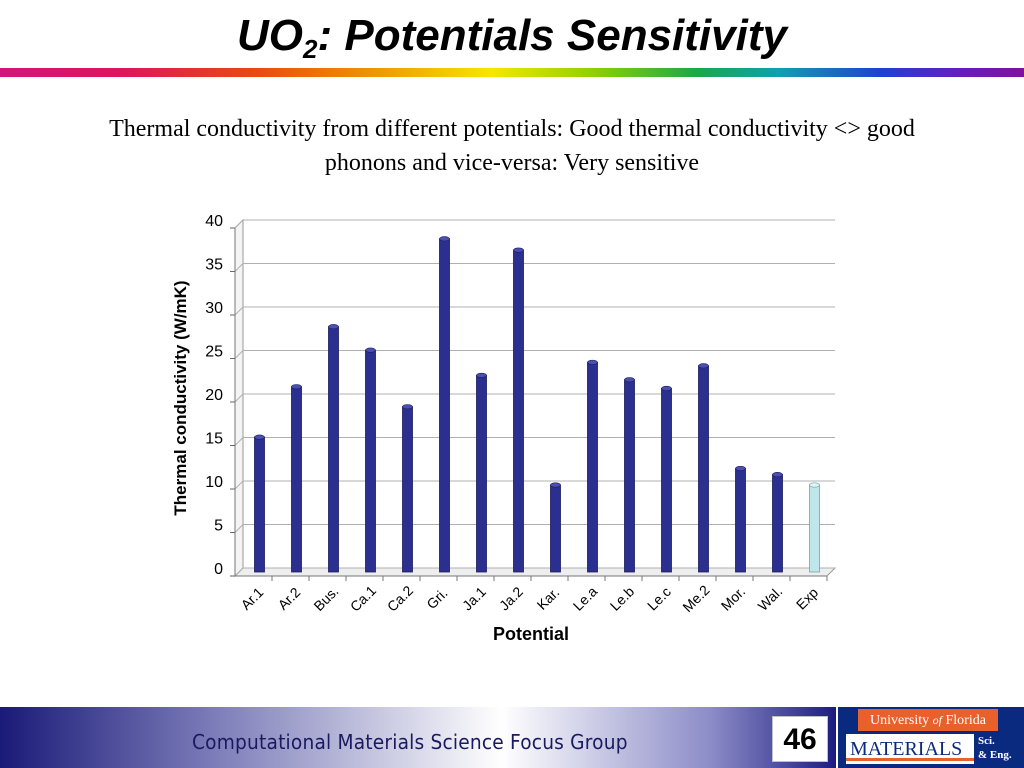 This screenshot has width=1024, height=768. Describe the element at coordinates (325, 598) in the screenshot. I see `x-tick-label: Bus.` at that location.